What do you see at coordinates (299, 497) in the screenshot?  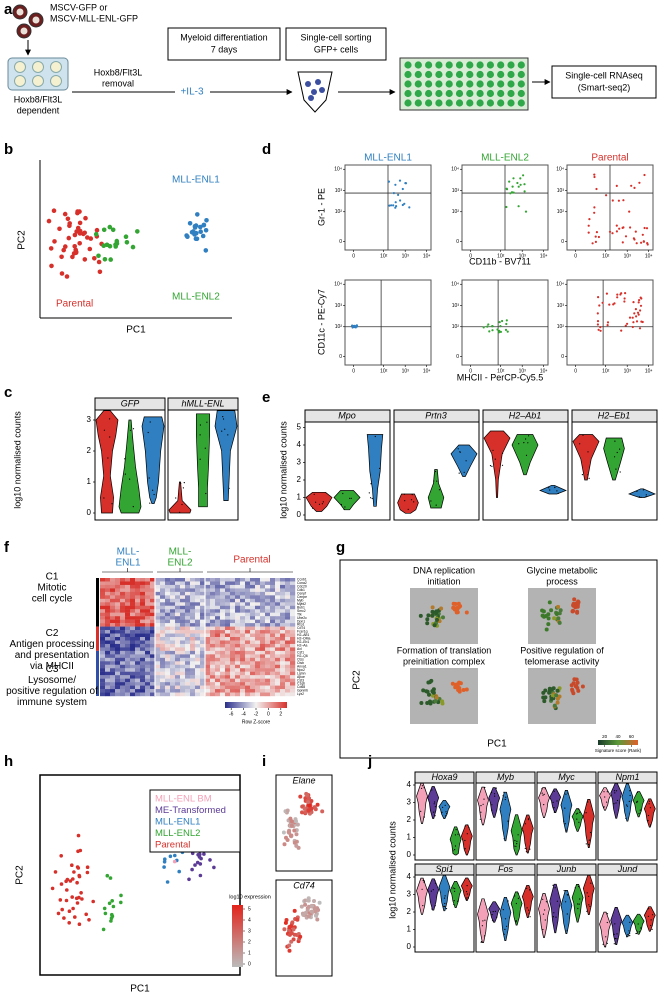 I see `tick-label: 1` at bounding box center [299, 497].